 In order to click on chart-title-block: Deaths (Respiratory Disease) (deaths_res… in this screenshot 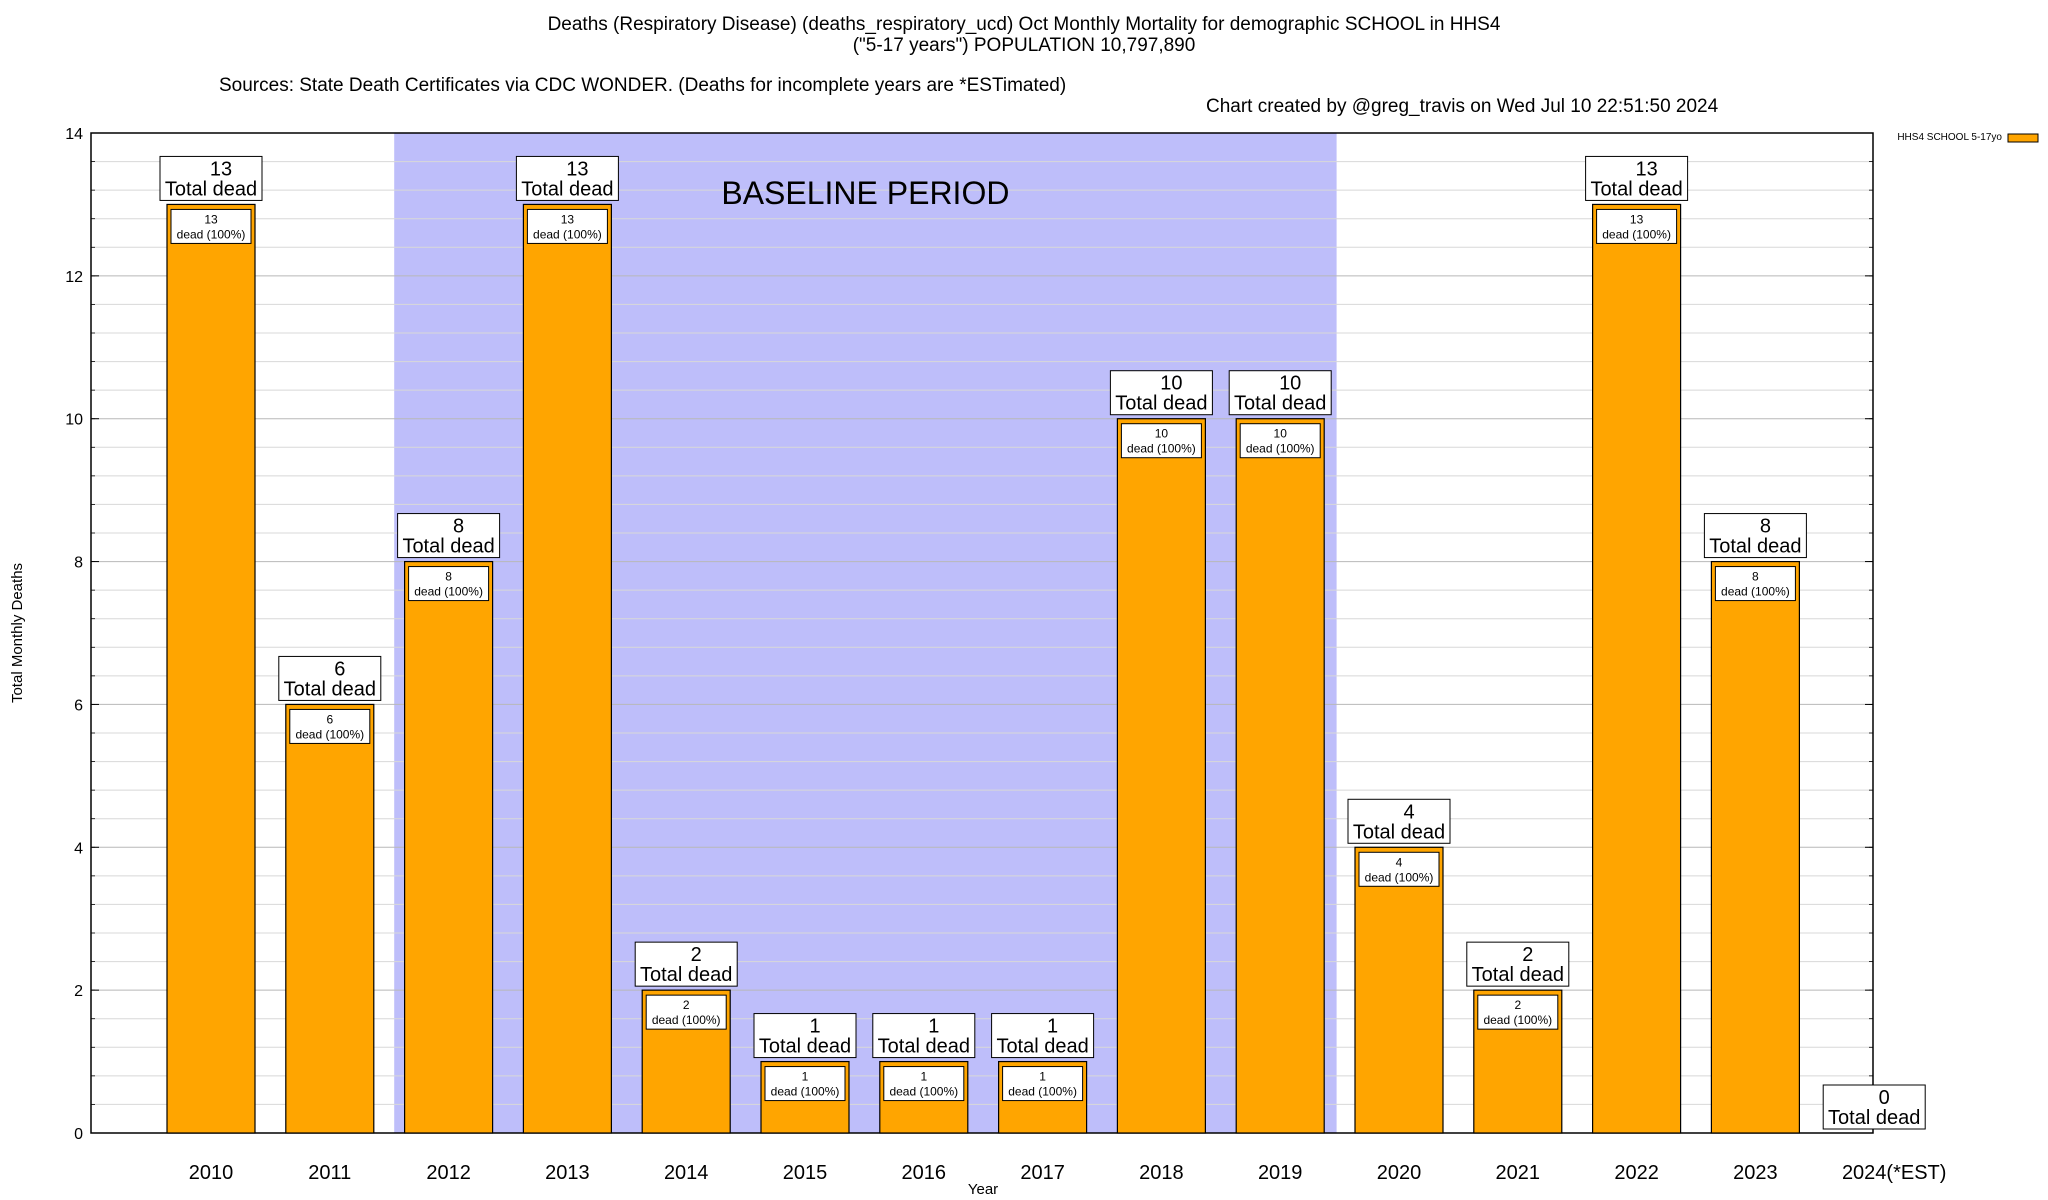, I will do `click(1024, 35)`.